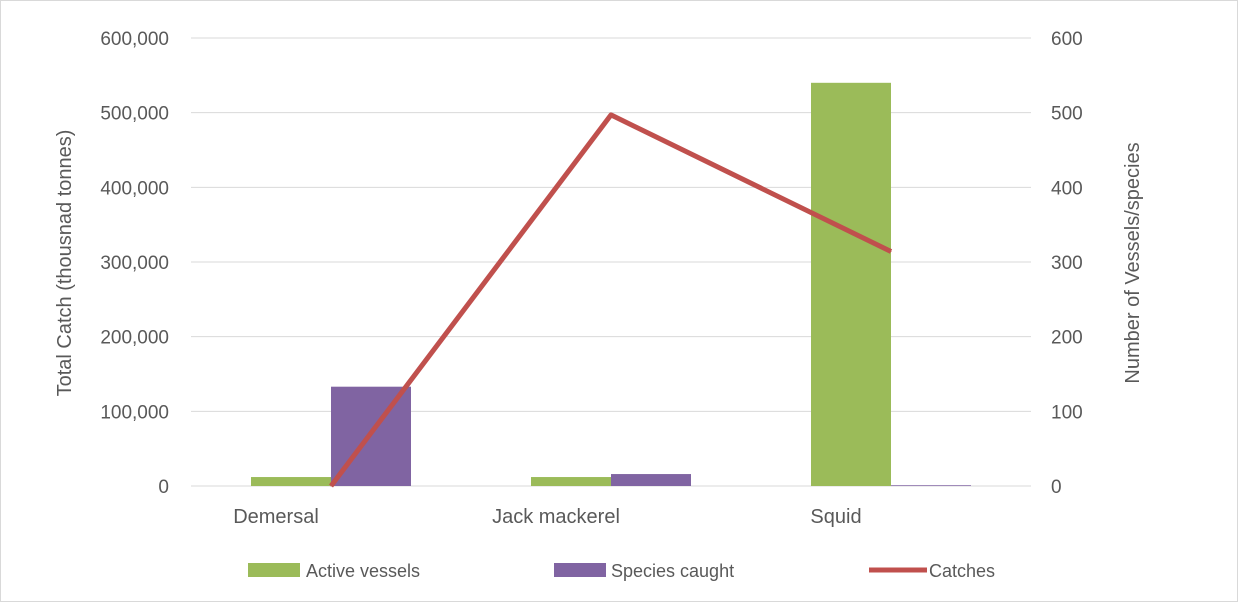  I want to click on legend-swatch-species-caught, so click(580, 570).